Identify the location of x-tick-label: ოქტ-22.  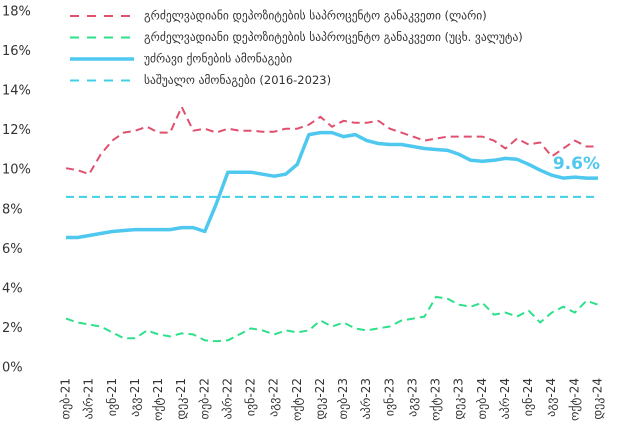
(297, 399).